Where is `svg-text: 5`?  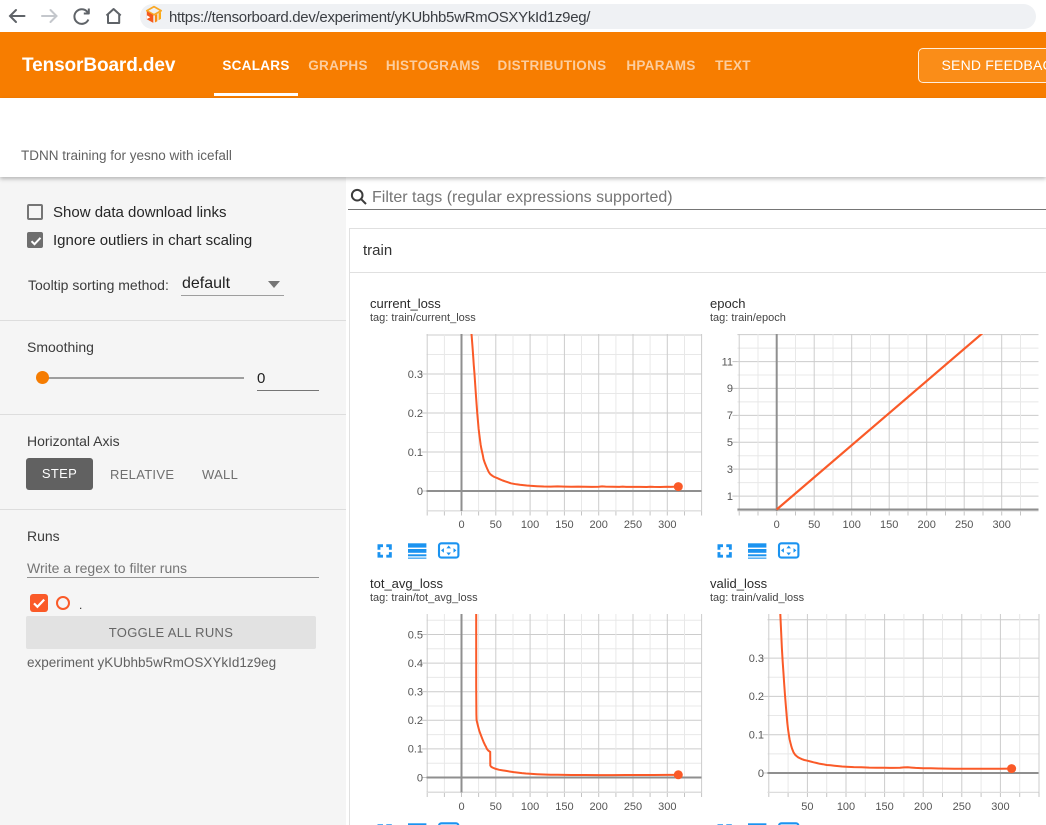 svg-text: 5 is located at coordinates (730, 443).